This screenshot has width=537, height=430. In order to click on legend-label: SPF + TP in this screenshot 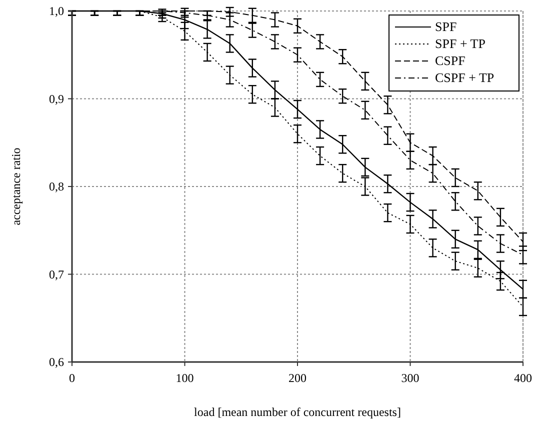, I will do `click(460, 43)`.